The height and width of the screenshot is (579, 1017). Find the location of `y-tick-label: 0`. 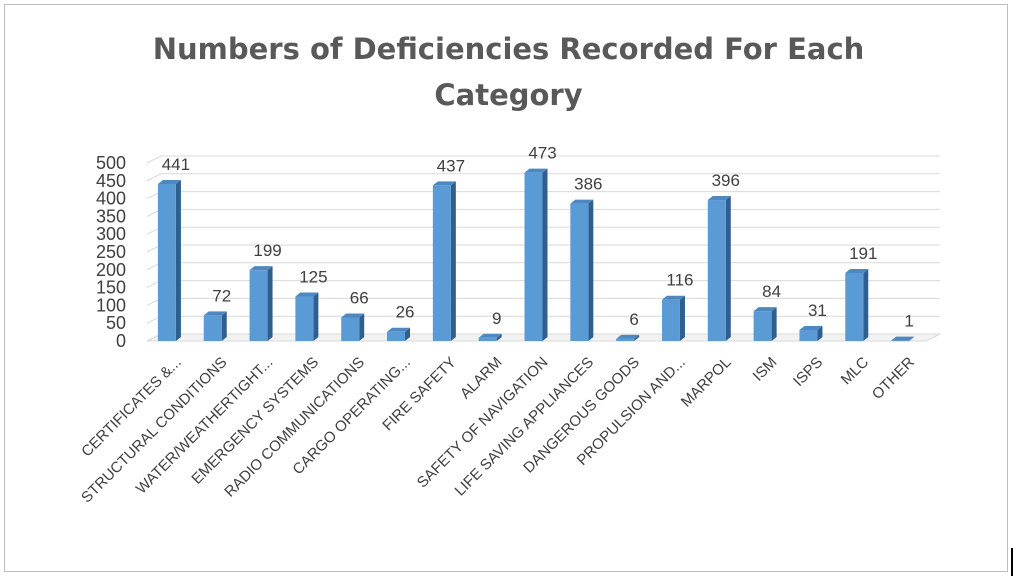

y-tick-label: 0 is located at coordinates (121, 341).